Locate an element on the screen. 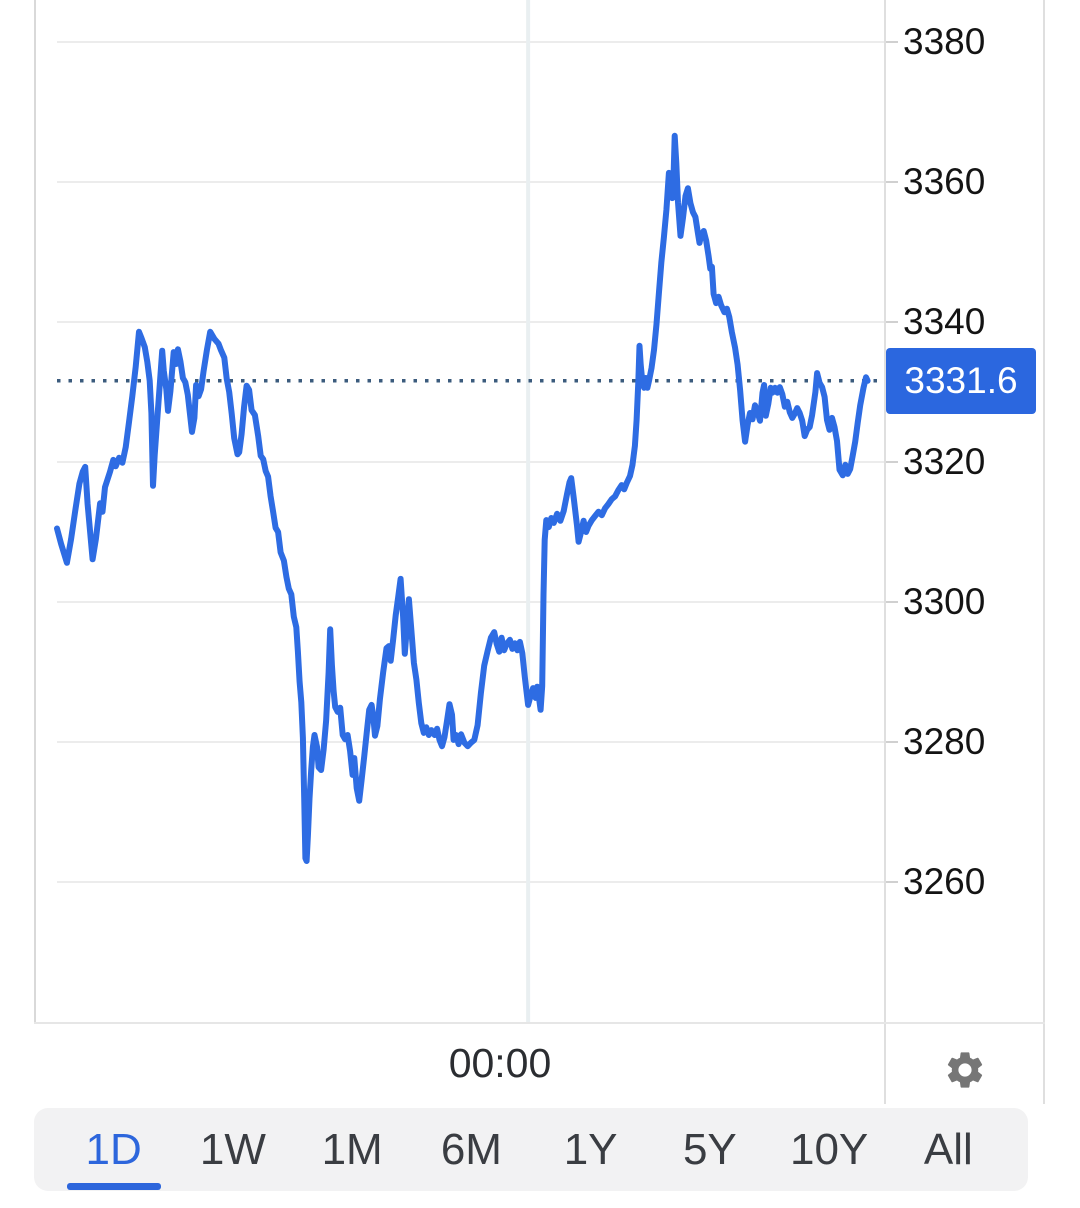 This screenshot has width=1080, height=1208. range-tab-label: 5Y is located at coordinates (709, 1149).